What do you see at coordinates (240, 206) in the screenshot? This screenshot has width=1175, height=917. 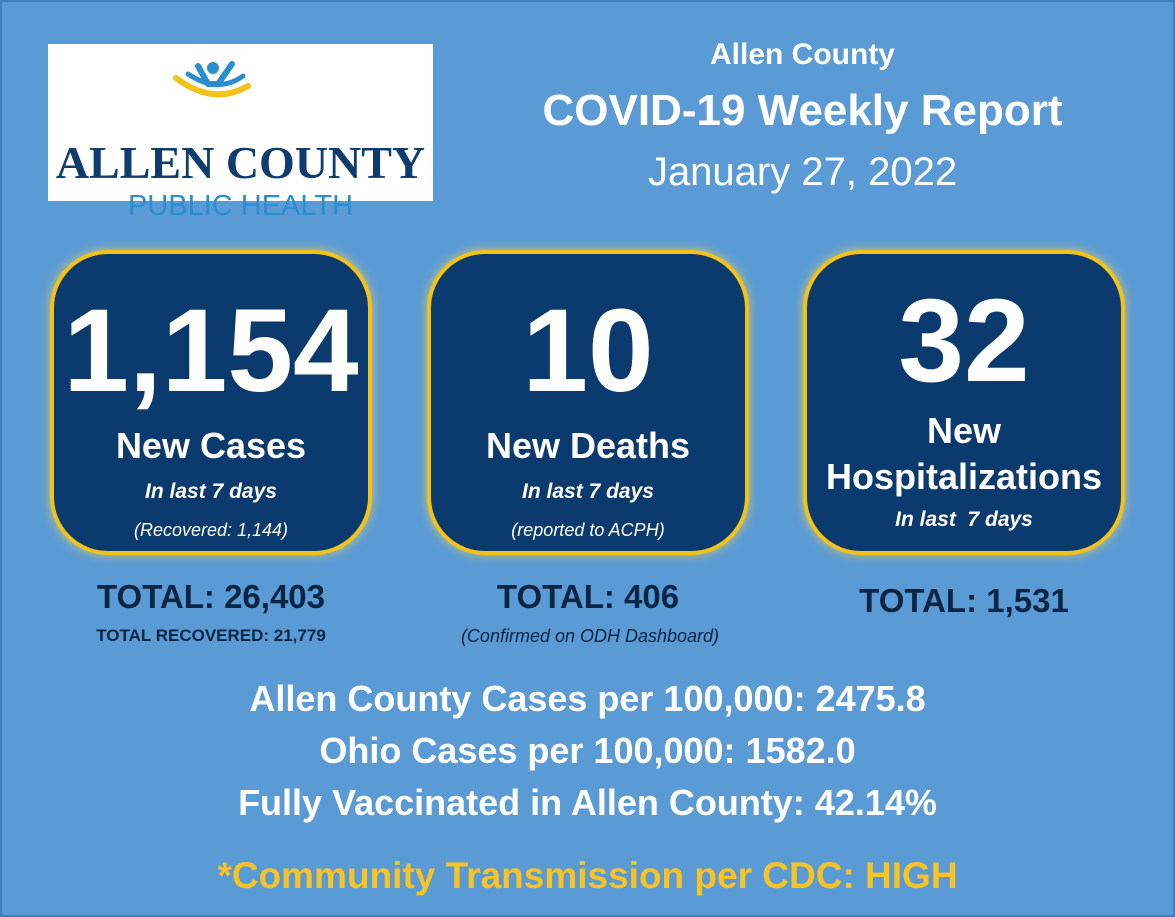 I see `logo-subtitle: PUBLIC HEALTH` at bounding box center [240, 206].